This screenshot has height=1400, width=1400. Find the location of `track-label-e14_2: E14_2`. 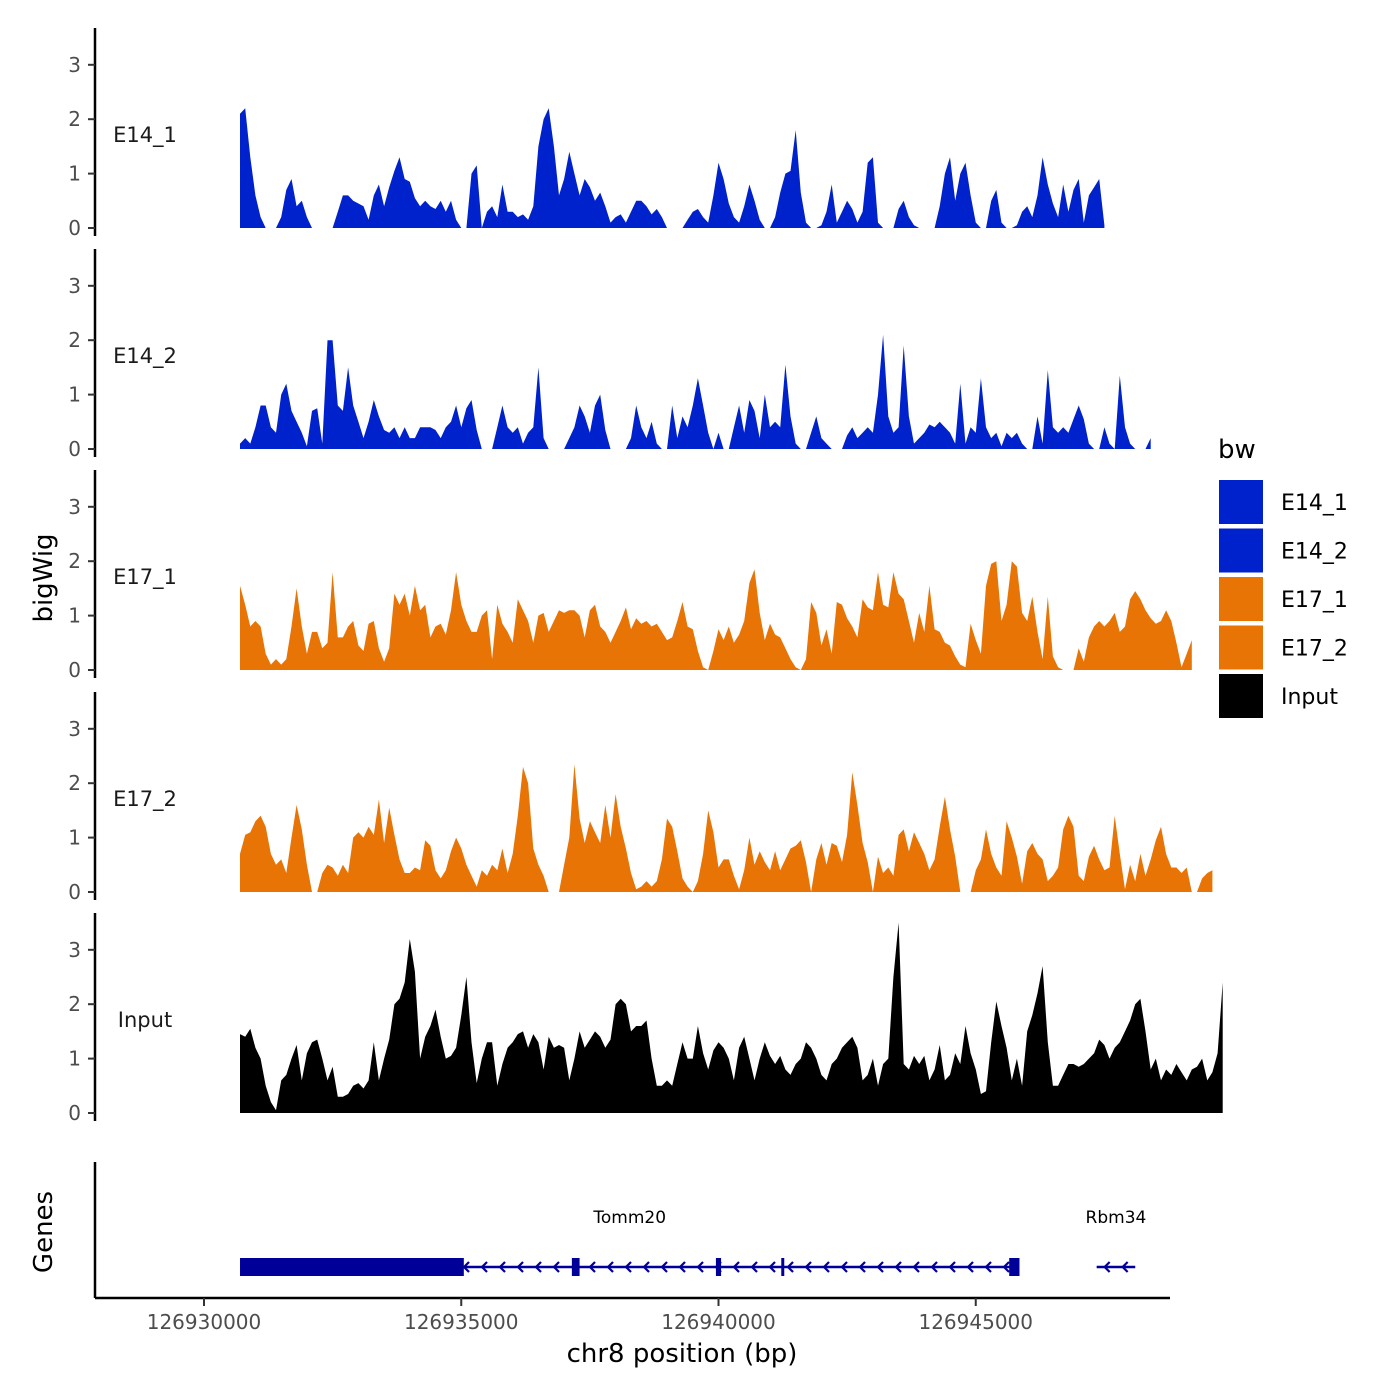

track-label-e14_2: E14_2 is located at coordinates (145, 356).